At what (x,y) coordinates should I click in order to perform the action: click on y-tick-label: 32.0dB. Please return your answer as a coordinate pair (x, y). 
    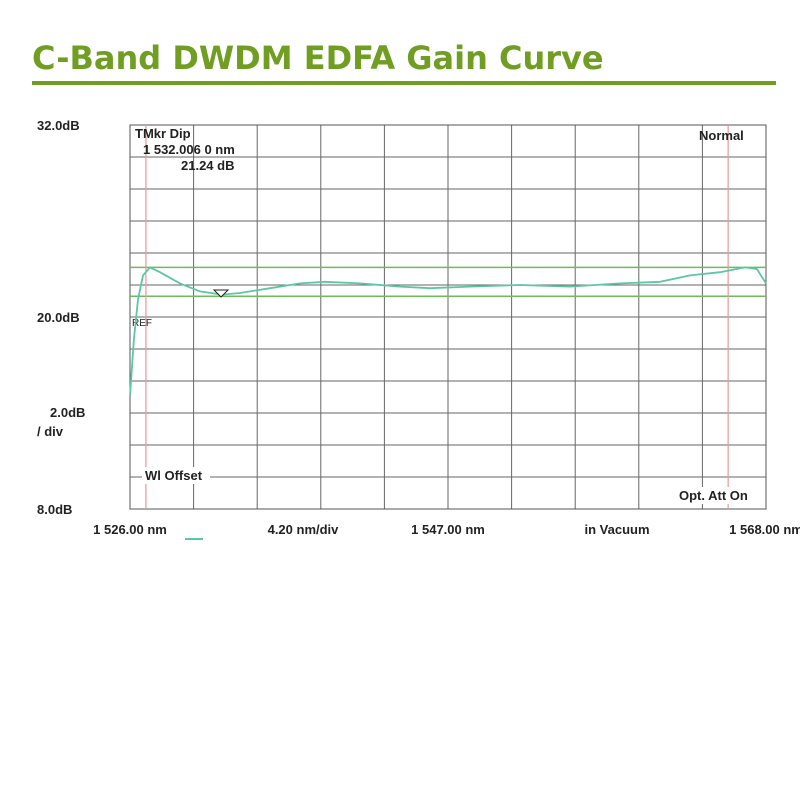
    Looking at the image, I should click on (58, 125).